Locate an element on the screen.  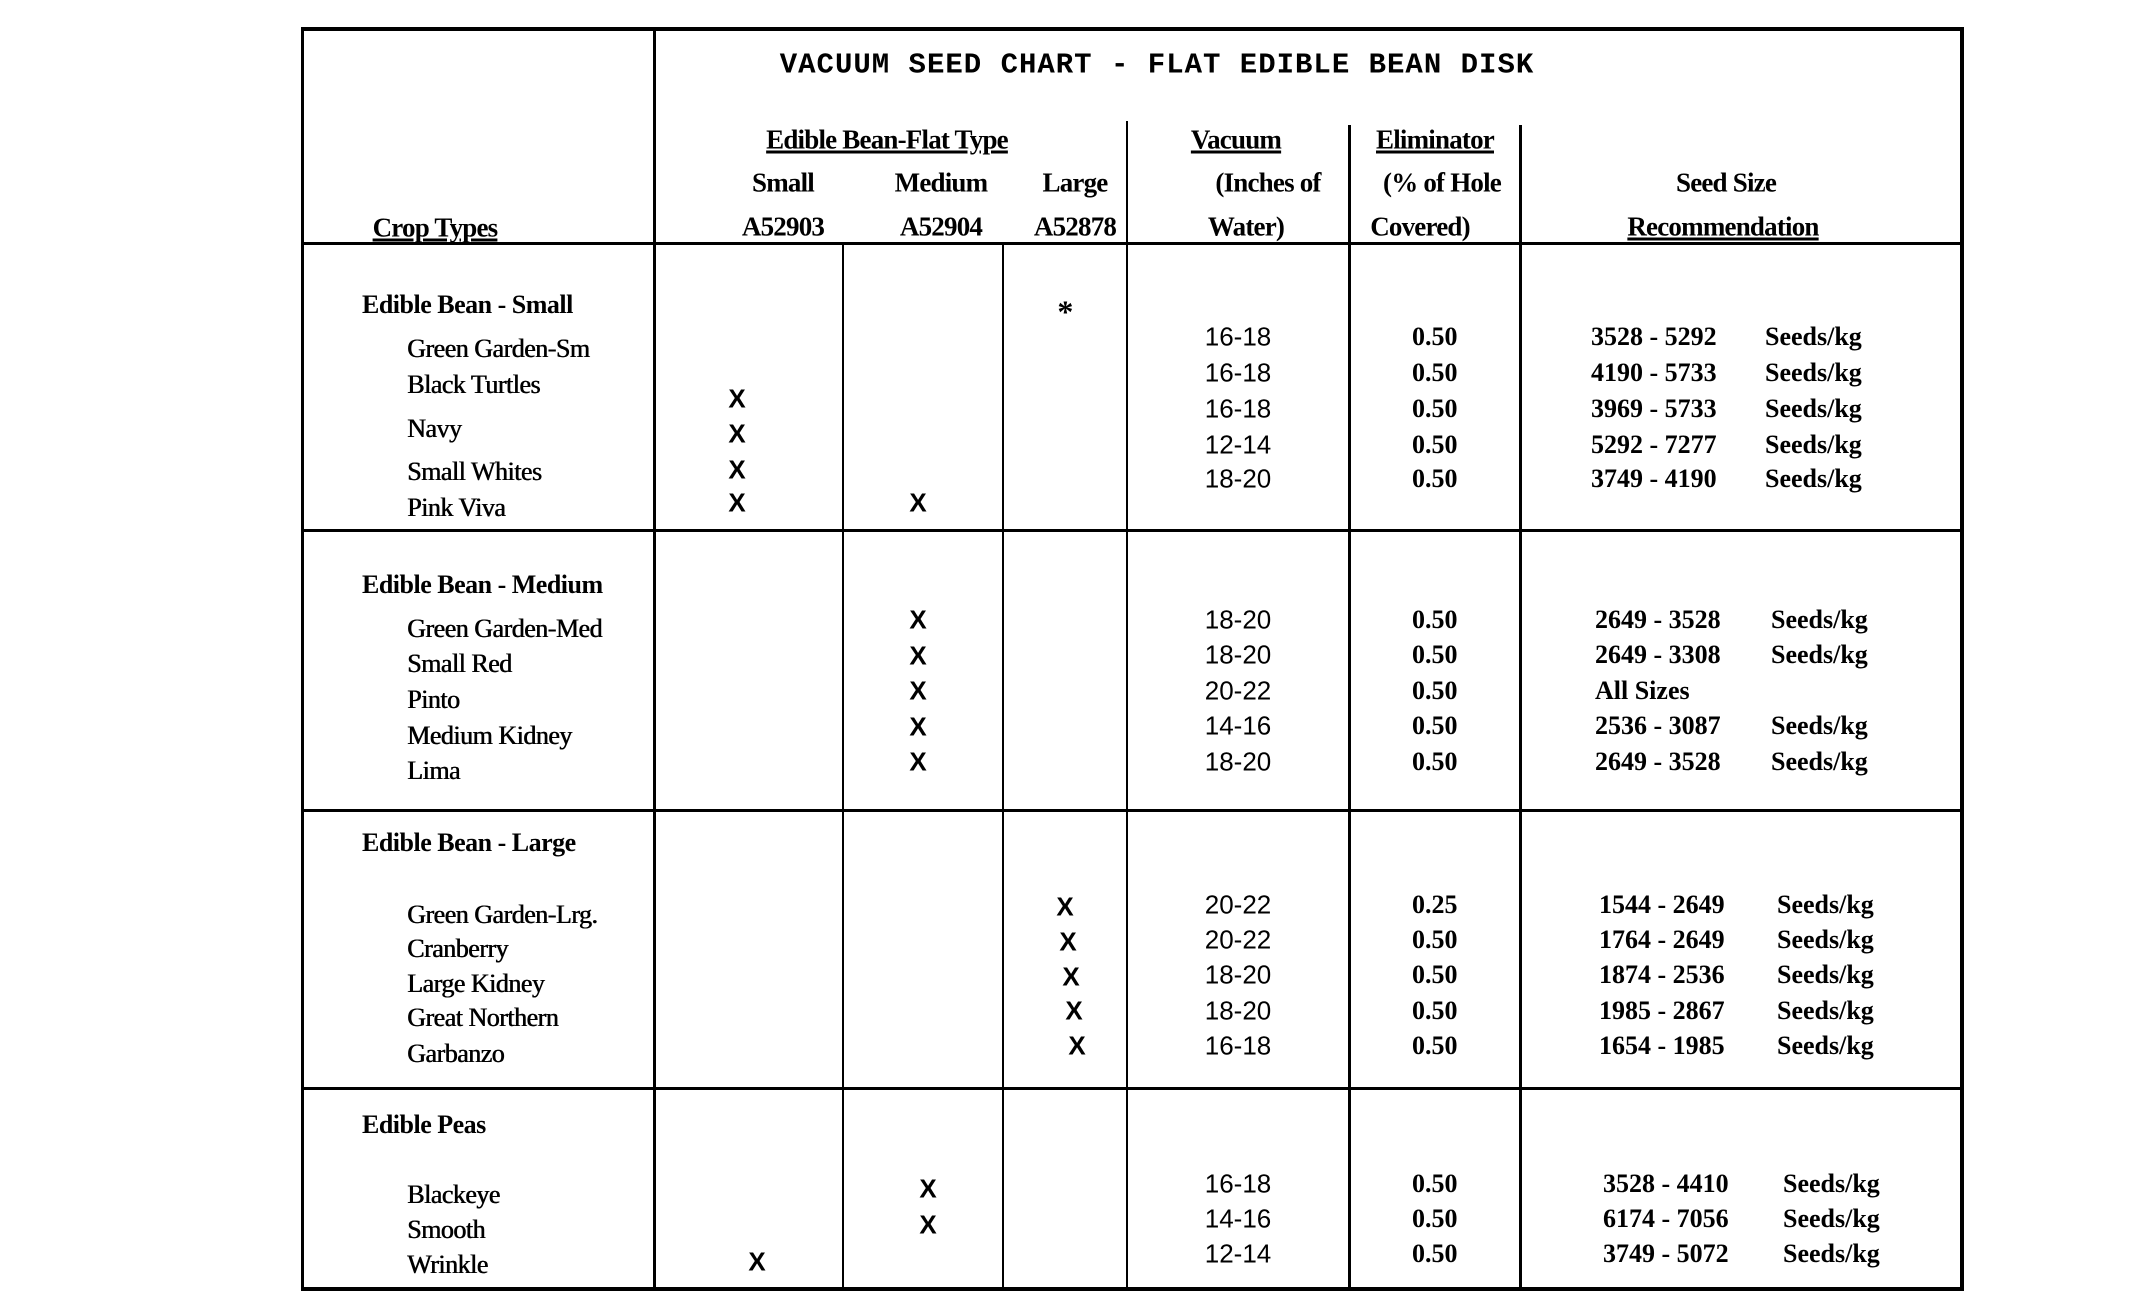
table-border-left is located at coordinates (302, 659).